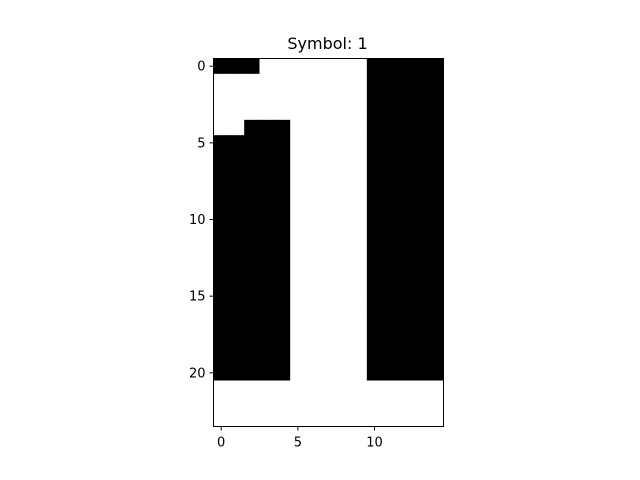 The height and width of the screenshot is (480, 640). What do you see at coordinates (197, 220) in the screenshot?
I see `y-tick-label: 10` at bounding box center [197, 220].